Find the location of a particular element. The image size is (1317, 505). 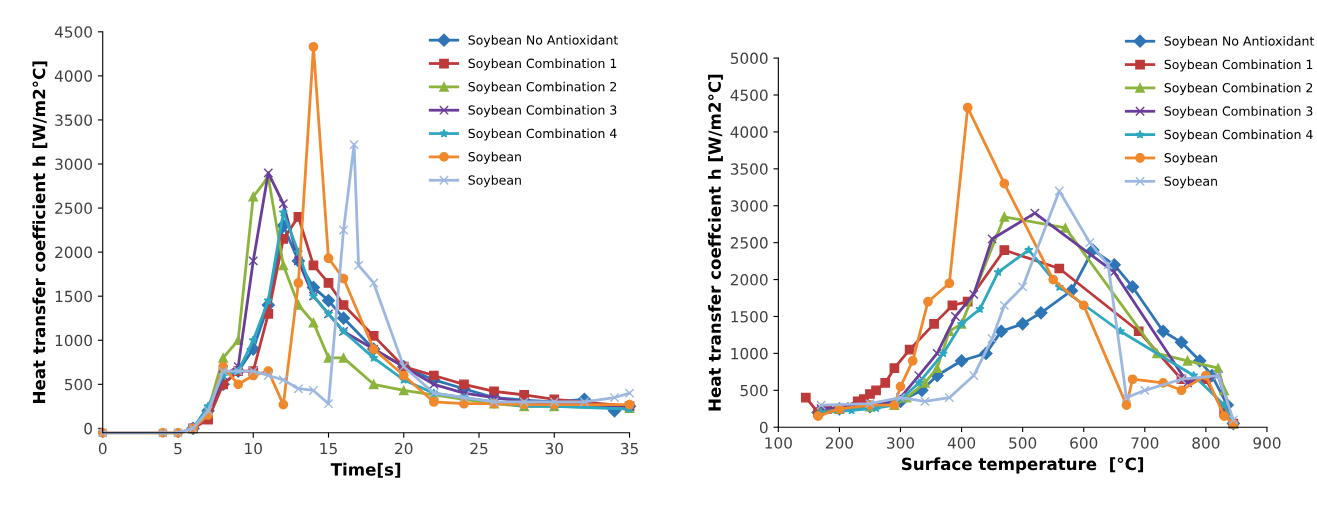

x-tick-label: 500 is located at coordinates (1023, 443).